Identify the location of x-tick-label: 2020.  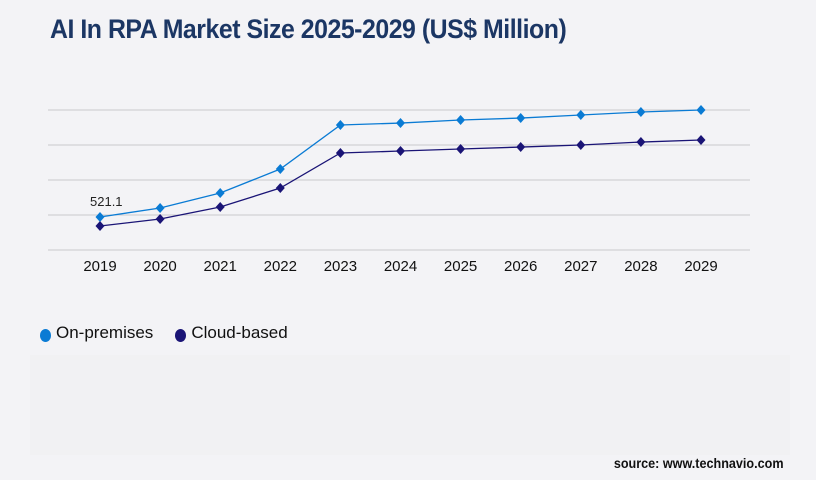
(159, 266).